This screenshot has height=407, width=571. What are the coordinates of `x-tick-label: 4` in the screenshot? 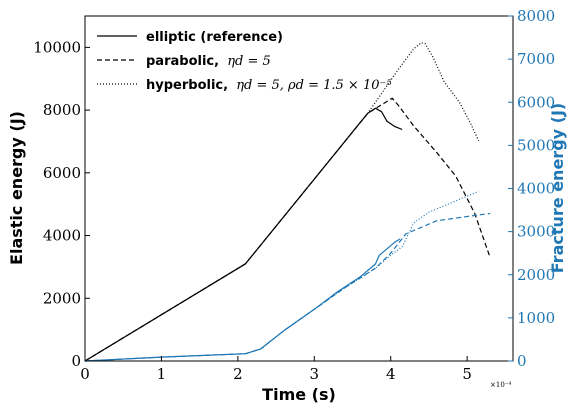 It's located at (391, 374).